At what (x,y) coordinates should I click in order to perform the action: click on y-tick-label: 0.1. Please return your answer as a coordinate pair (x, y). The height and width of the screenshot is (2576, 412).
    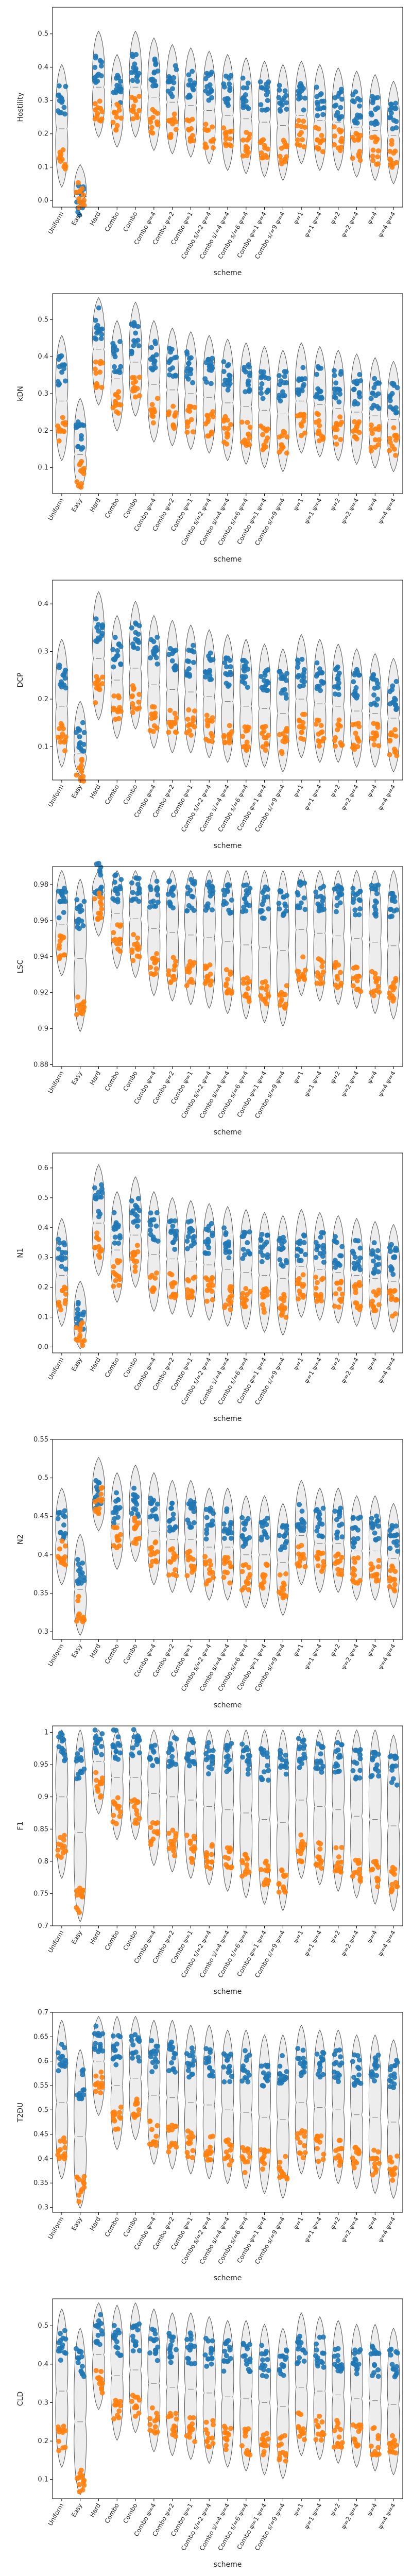
    Looking at the image, I should click on (43, 167).